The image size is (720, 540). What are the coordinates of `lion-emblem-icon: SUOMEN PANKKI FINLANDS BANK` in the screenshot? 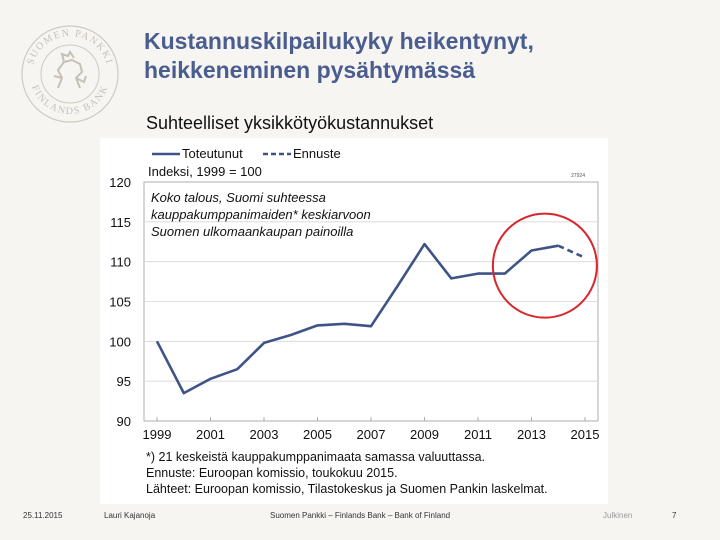 It's located at (70, 74).